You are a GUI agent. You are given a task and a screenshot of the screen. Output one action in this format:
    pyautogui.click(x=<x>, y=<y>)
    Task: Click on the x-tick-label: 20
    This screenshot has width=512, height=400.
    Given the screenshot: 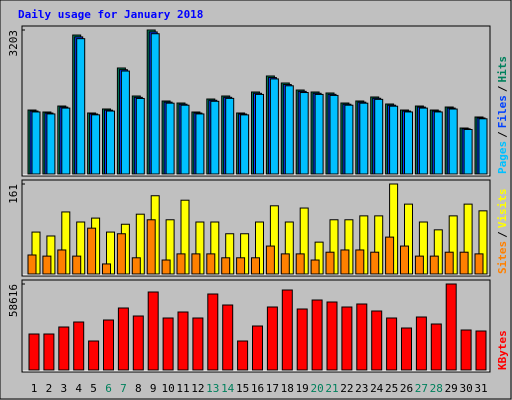 What is the action you would take?
    pyautogui.click(x=316, y=388)
    